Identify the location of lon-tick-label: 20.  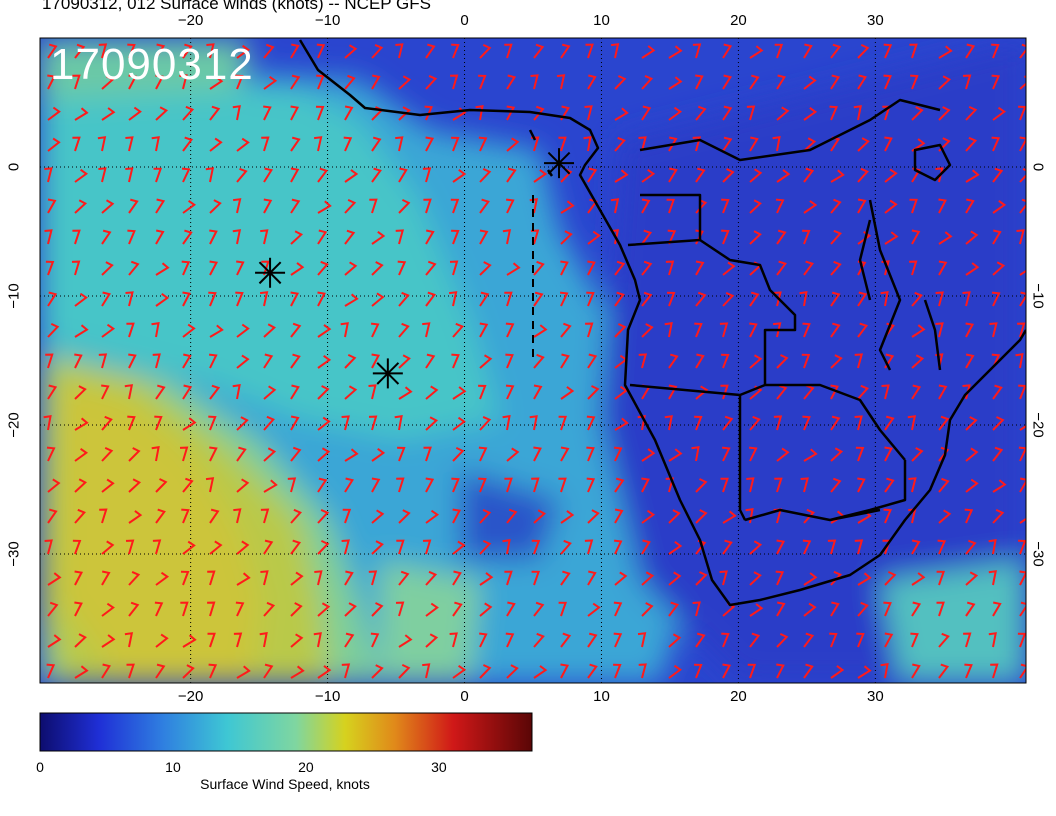
(738, 20).